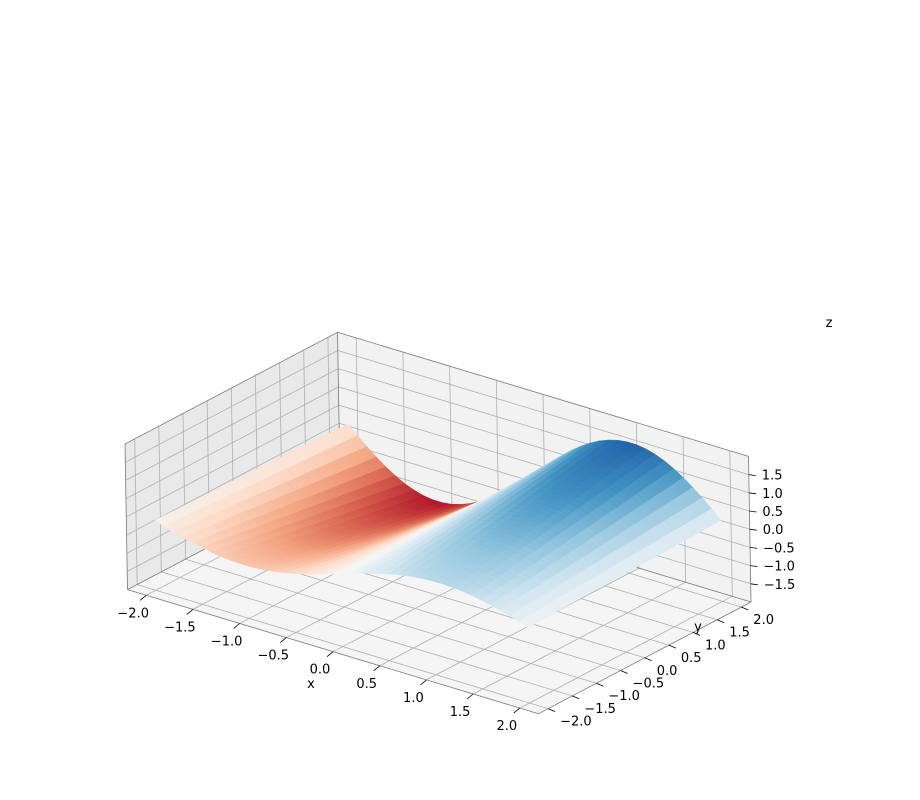 The height and width of the screenshot is (800, 920). Describe the element at coordinates (227, 642) in the screenshot. I see `x-tick-label: −1.0` at that location.